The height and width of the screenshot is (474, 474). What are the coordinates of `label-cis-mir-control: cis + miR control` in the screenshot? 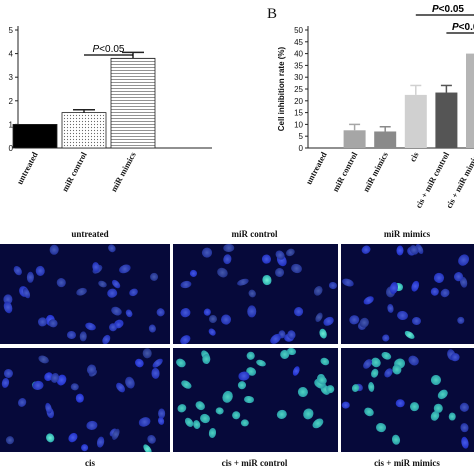 It's located at (254, 463).